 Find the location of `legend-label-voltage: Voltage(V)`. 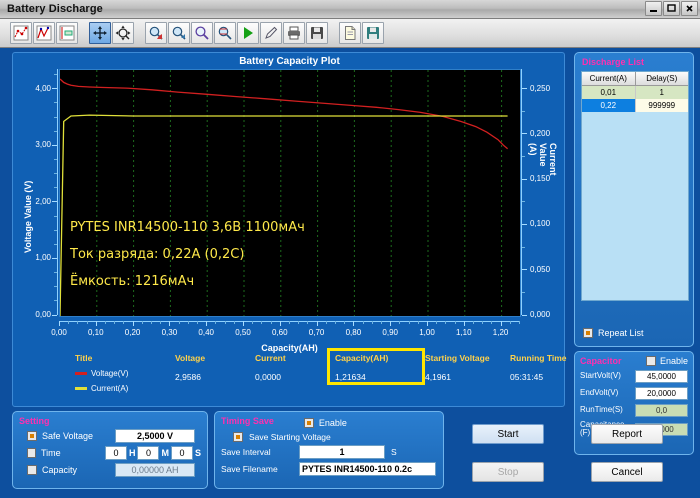

legend-label-voltage: Voltage(V) is located at coordinates (110, 373).